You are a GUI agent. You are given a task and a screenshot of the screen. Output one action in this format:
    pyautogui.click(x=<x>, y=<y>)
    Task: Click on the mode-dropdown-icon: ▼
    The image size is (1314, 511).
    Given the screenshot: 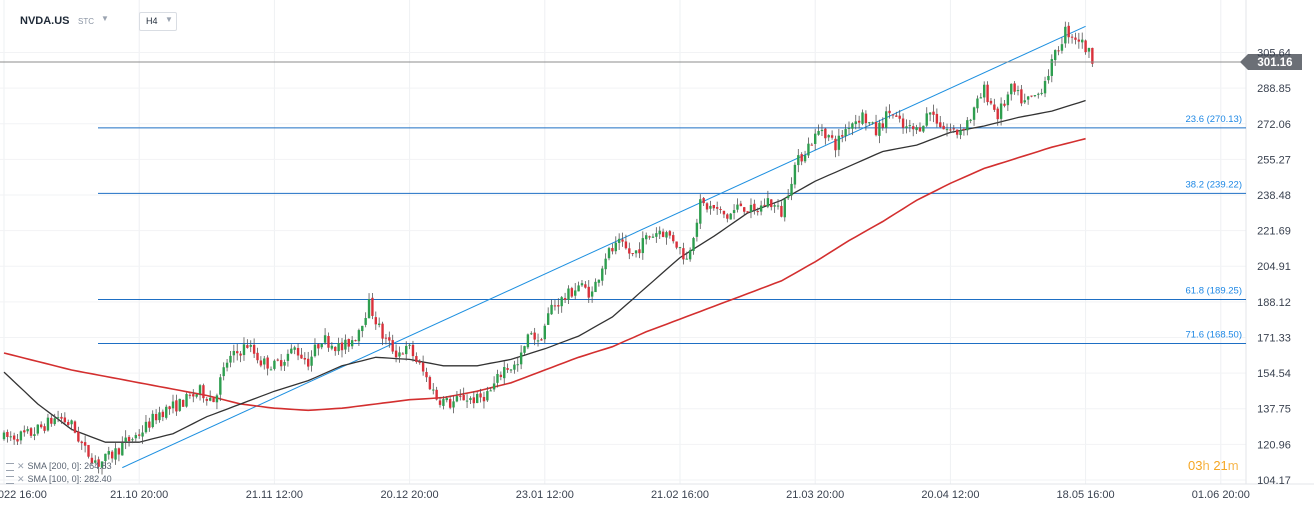 What is the action you would take?
    pyautogui.click(x=105, y=18)
    